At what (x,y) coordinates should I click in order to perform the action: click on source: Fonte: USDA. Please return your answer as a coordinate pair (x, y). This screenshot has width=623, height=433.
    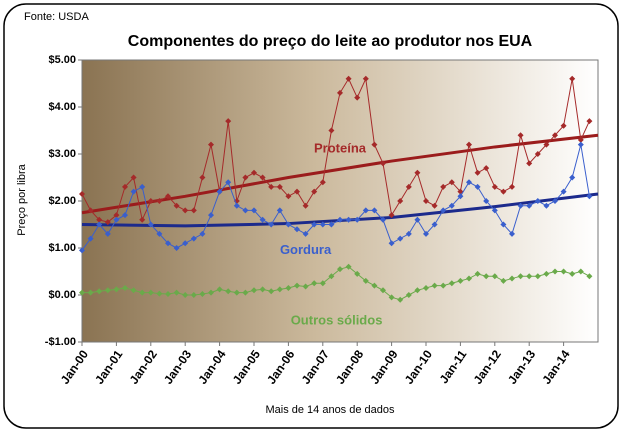
    Looking at the image, I should click on (56, 17).